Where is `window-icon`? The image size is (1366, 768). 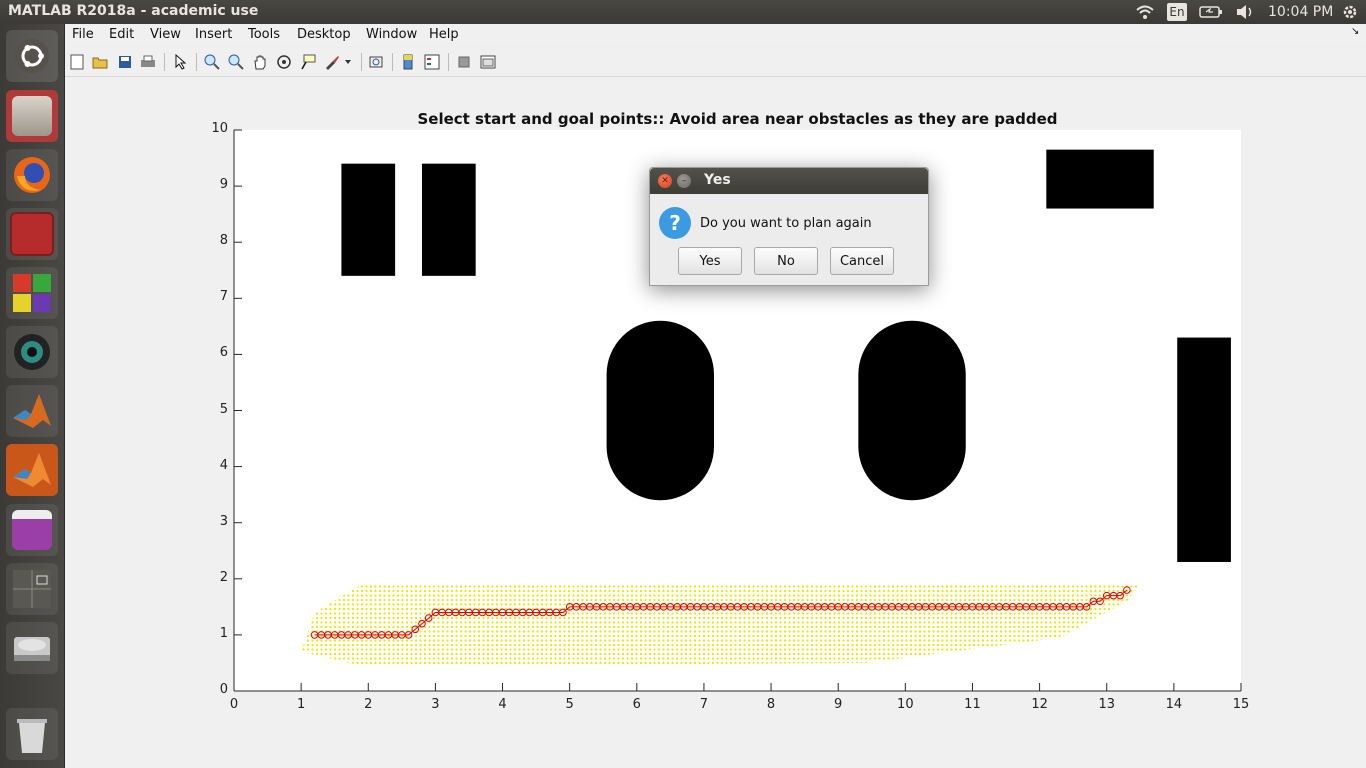
window-icon is located at coordinates (32, 530).